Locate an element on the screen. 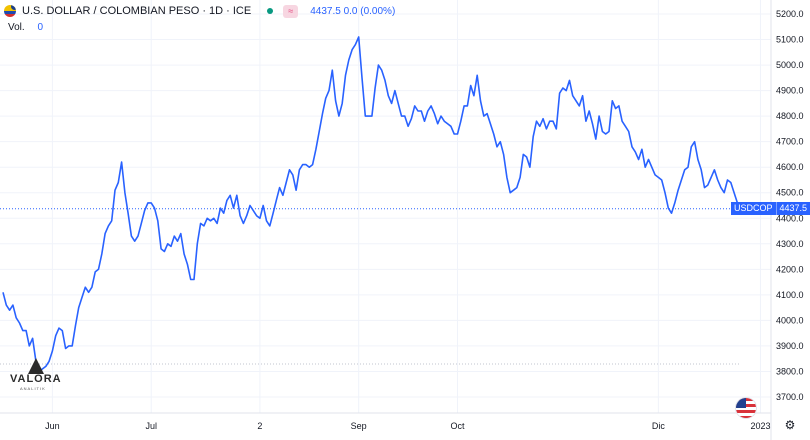  y-tick-label: 3900.0 is located at coordinates (790, 346).